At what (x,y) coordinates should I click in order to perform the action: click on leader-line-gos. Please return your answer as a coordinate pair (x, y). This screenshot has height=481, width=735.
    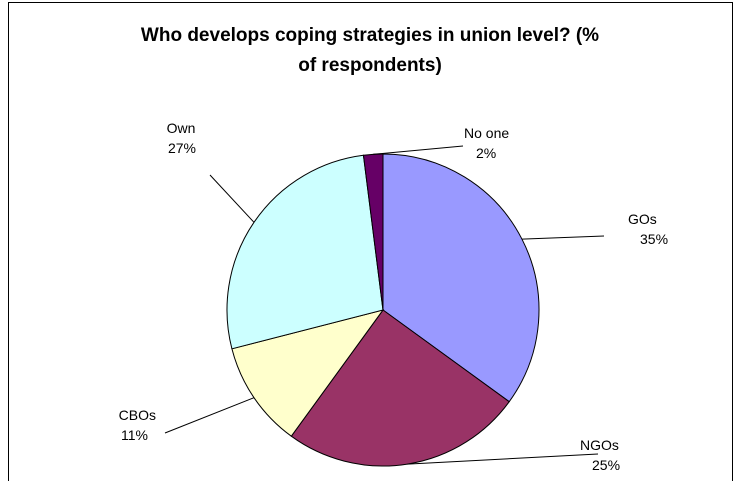
    Looking at the image, I should click on (563, 237).